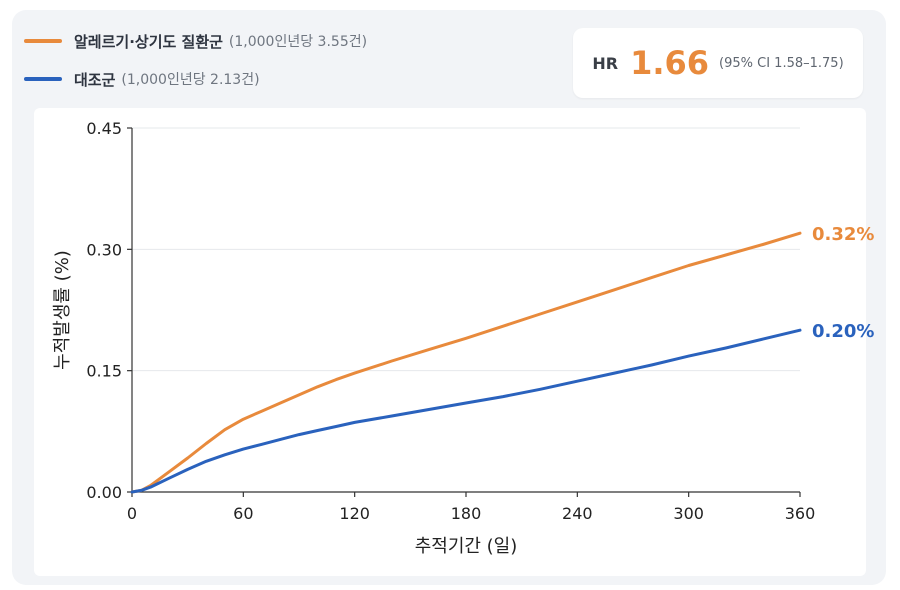  I want to click on hazard-ratio-box: HR 1.66 (95% CI 1.58–1.75), so click(718, 63).